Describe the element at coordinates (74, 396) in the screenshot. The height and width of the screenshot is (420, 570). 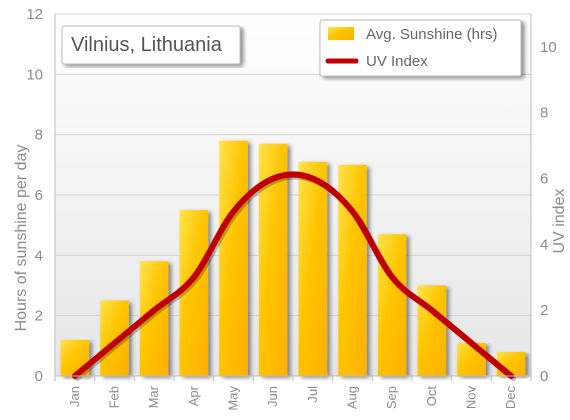
I see `x-tick-label: Jan` at that location.